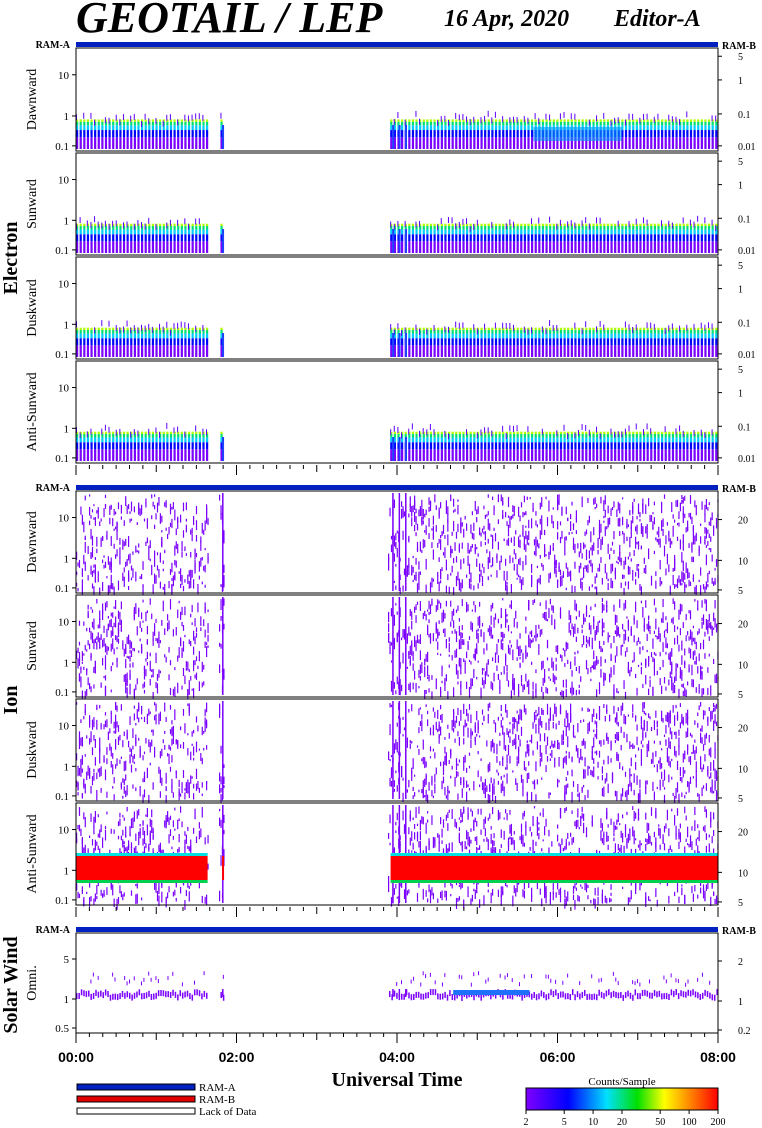 The image size is (762, 1128). I want to click on colorbar: Counts/Sample 2 5 10 20 50 100 200, so click(625, 1102).